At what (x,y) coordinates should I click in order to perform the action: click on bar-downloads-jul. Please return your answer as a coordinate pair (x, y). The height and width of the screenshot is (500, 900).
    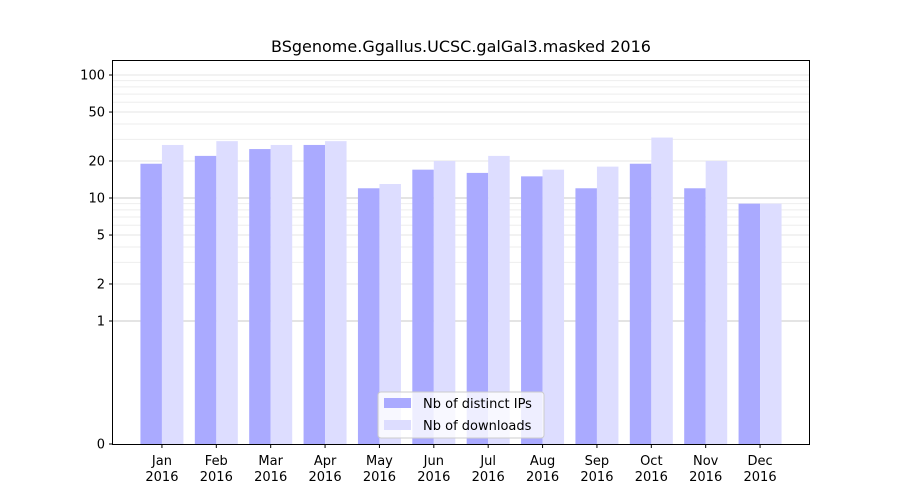
    Looking at the image, I should click on (499, 299).